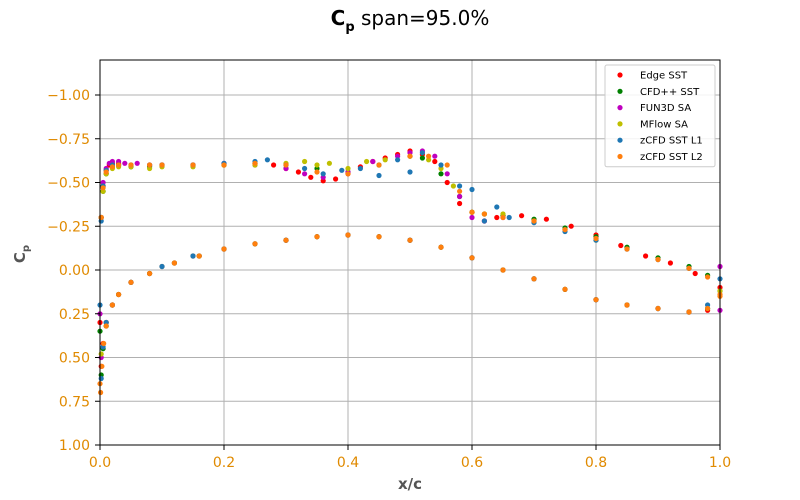 This screenshot has width=800, height=500. What do you see at coordinates (100, 463) in the screenshot?
I see `x-tick-label: 0.0` at bounding box center [100, 463].